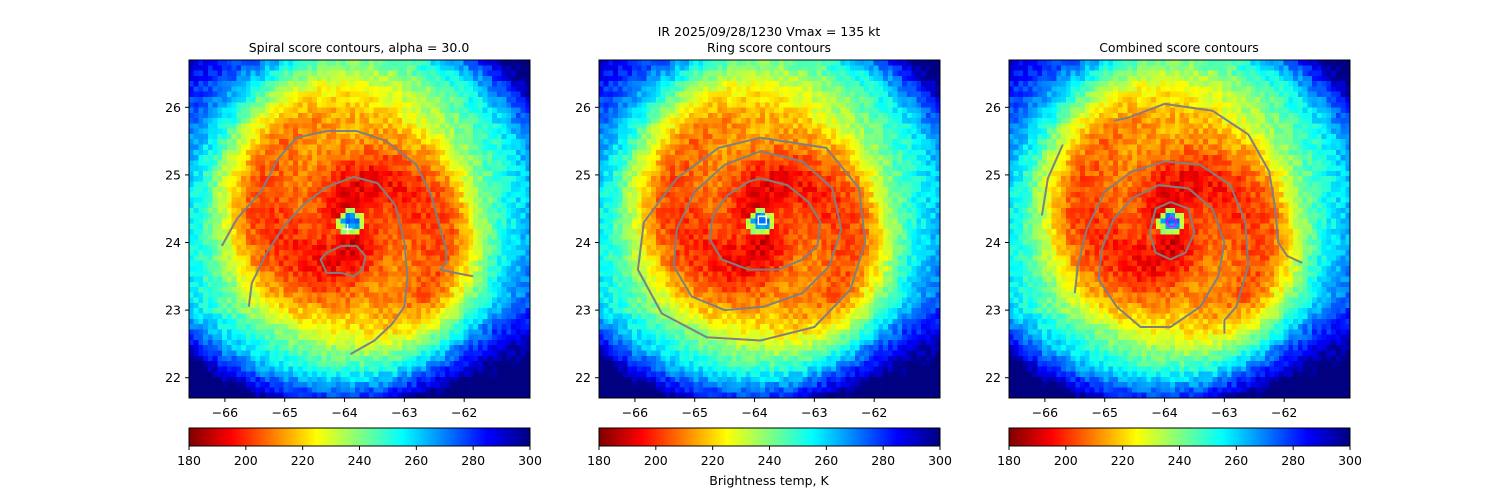  Describe the element at coordinates (762, 220) in the screenshot. I see `center-marker-square` at that location.